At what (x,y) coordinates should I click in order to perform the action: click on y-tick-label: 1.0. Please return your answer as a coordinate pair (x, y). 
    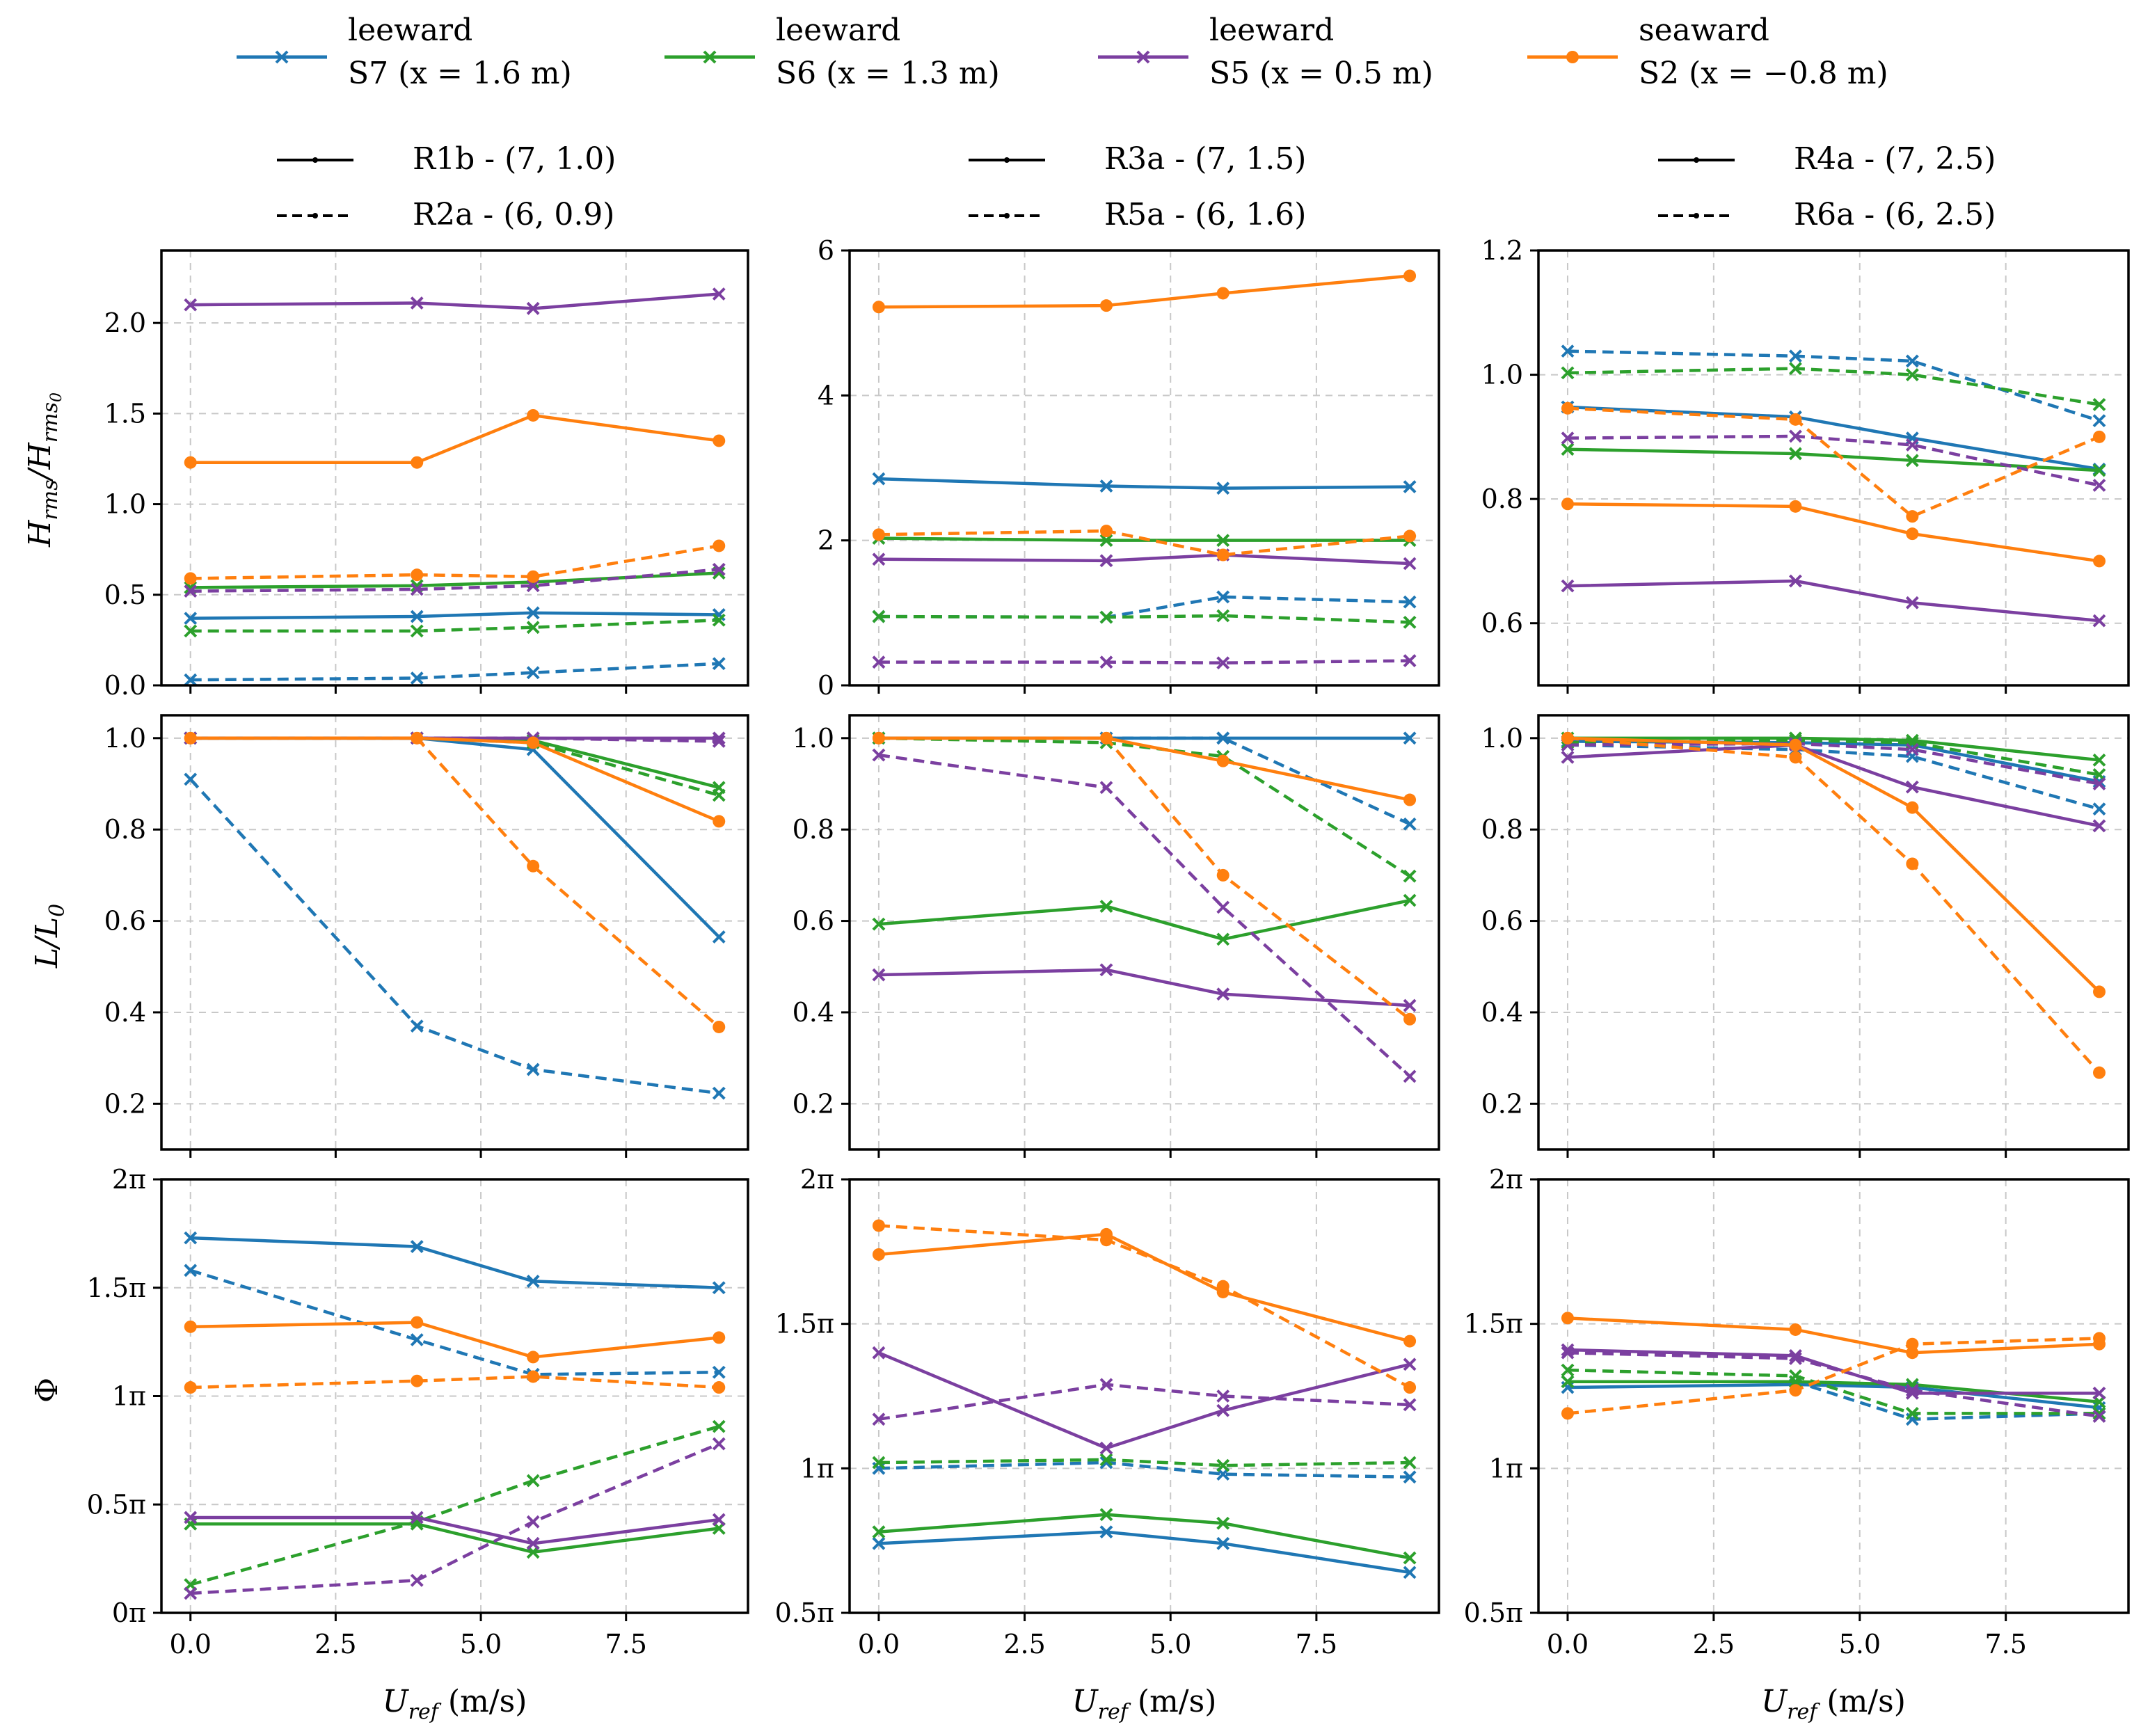
    Looking at the image, I should click on (814, 739).